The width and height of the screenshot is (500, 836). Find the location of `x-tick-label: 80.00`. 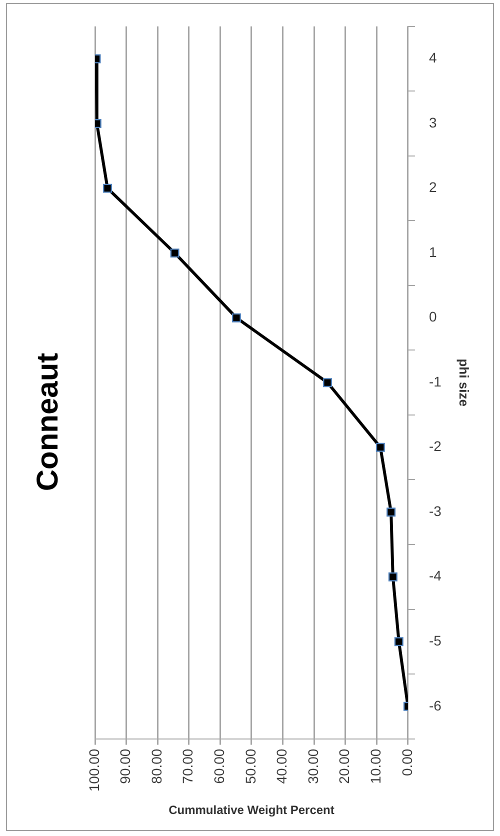

x-tick-label: 80.00 is located at coordinates (156, 766).